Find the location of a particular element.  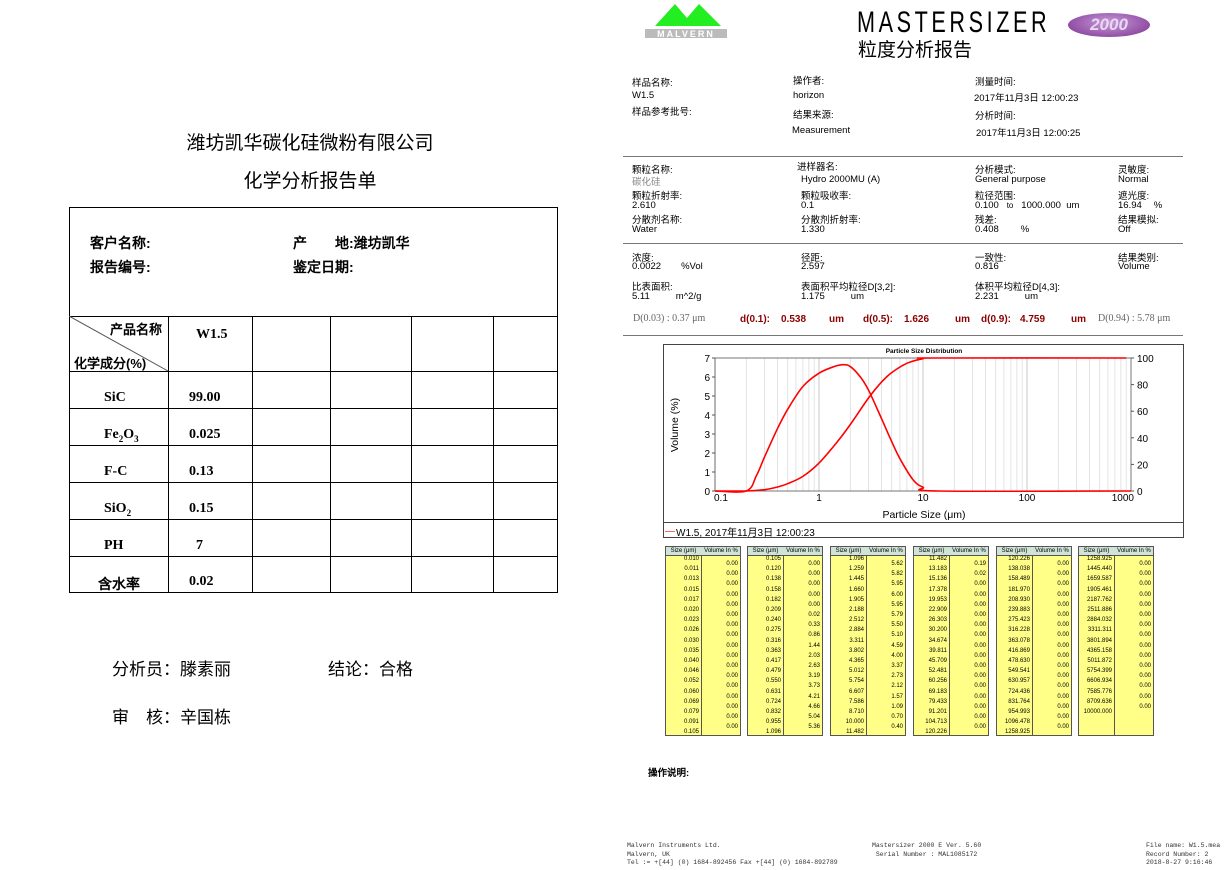

size-cell: 0.182 is located at coordinates (773, 599).